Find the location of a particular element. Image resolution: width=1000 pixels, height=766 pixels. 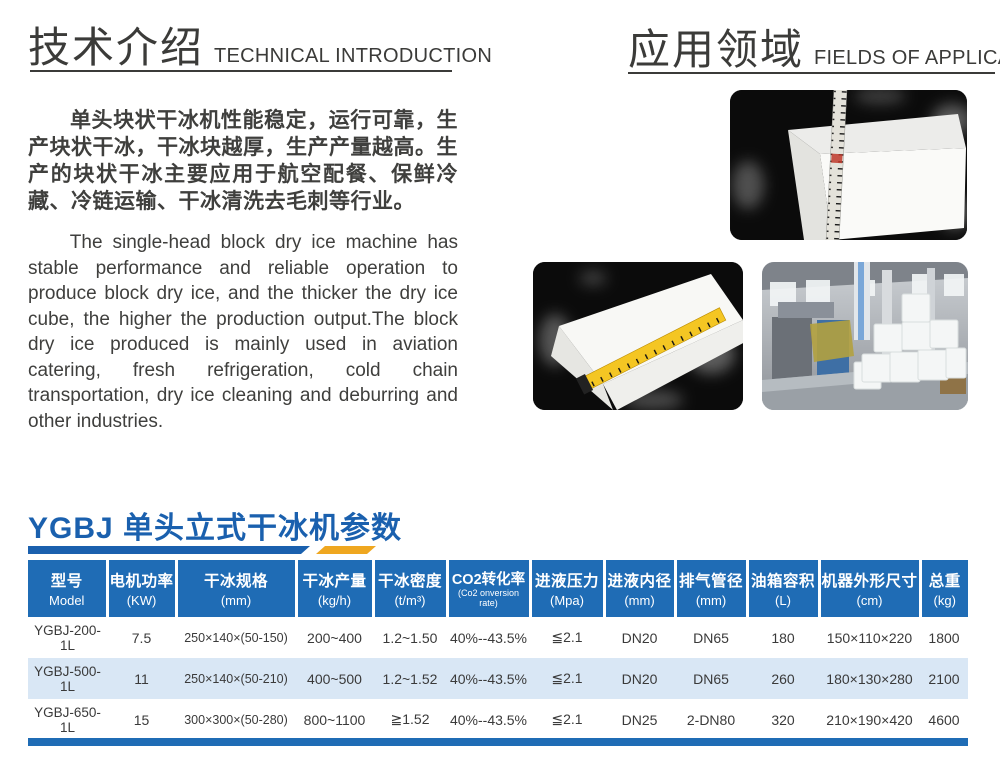

spec-cell: 250×140×(50-210) is located at coordinates (236, 678).